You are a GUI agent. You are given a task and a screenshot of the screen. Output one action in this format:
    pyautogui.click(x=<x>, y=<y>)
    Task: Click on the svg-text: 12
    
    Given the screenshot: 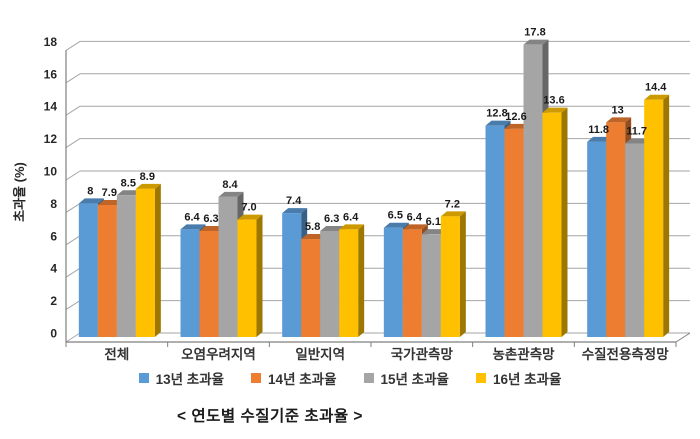 What is the action you would take?
    pyautogui.click(x=51, y=139)
    